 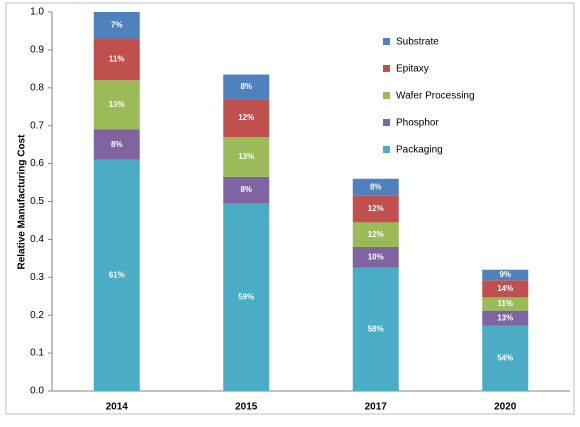 I want to click on x-tick-label: 2017, so click(x=376, y=407).